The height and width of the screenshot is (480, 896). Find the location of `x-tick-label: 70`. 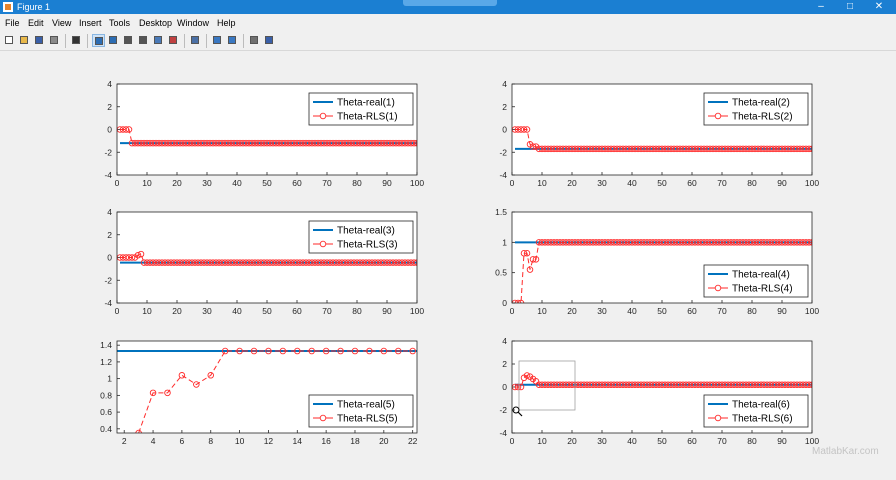

x-tick-label: 70 is located at coordinates (722, 183).